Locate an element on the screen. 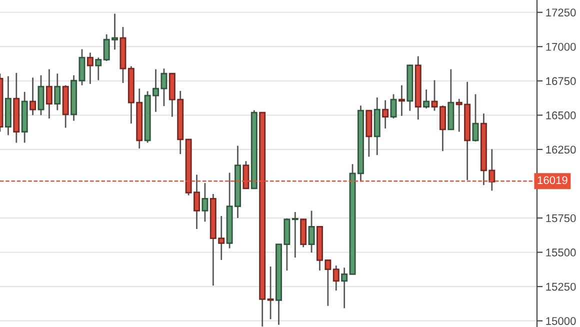  y-tick-label: 15750 is located at coordinates (561, 218).